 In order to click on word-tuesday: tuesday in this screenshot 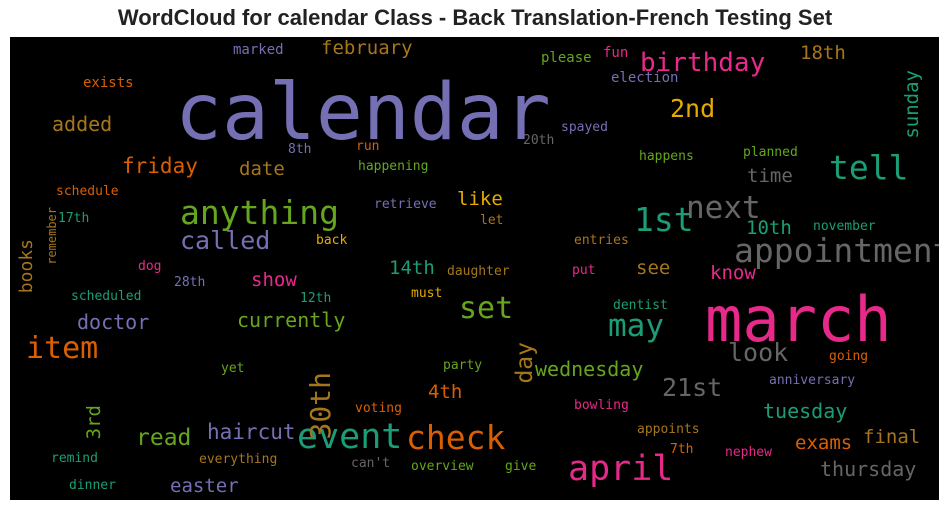, I will do `click(805, 411)`.